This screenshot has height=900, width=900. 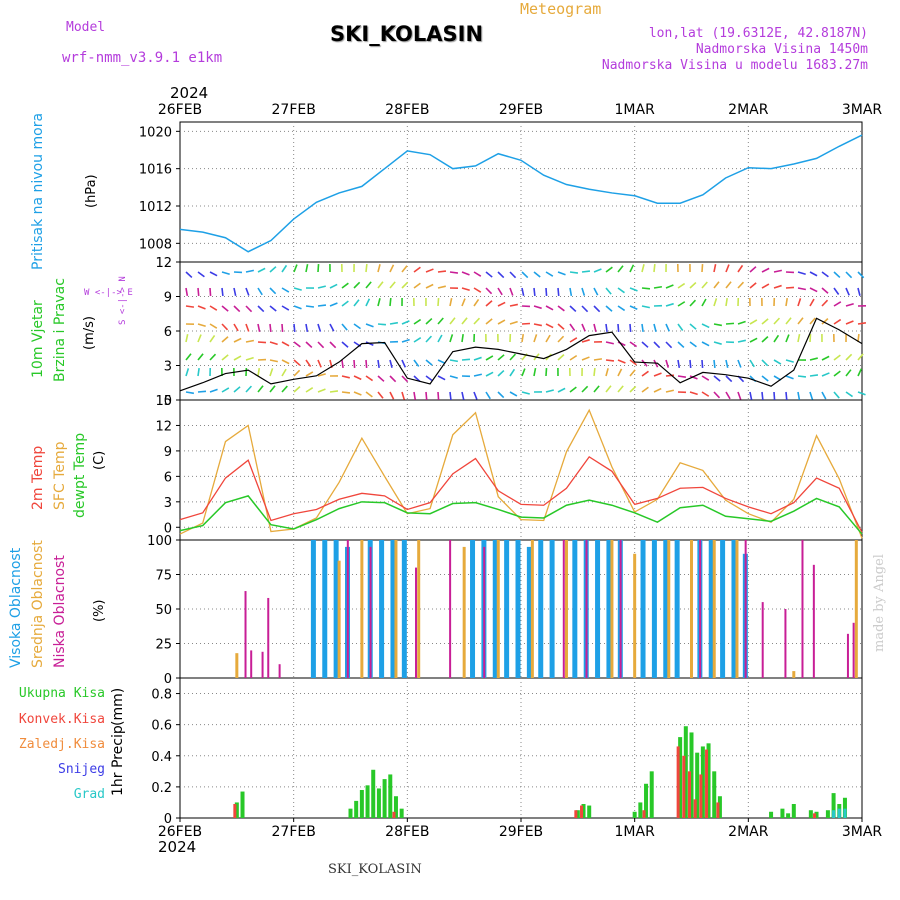 I want to click on wind-ytick-label: 3, so click(x=168, y=367).